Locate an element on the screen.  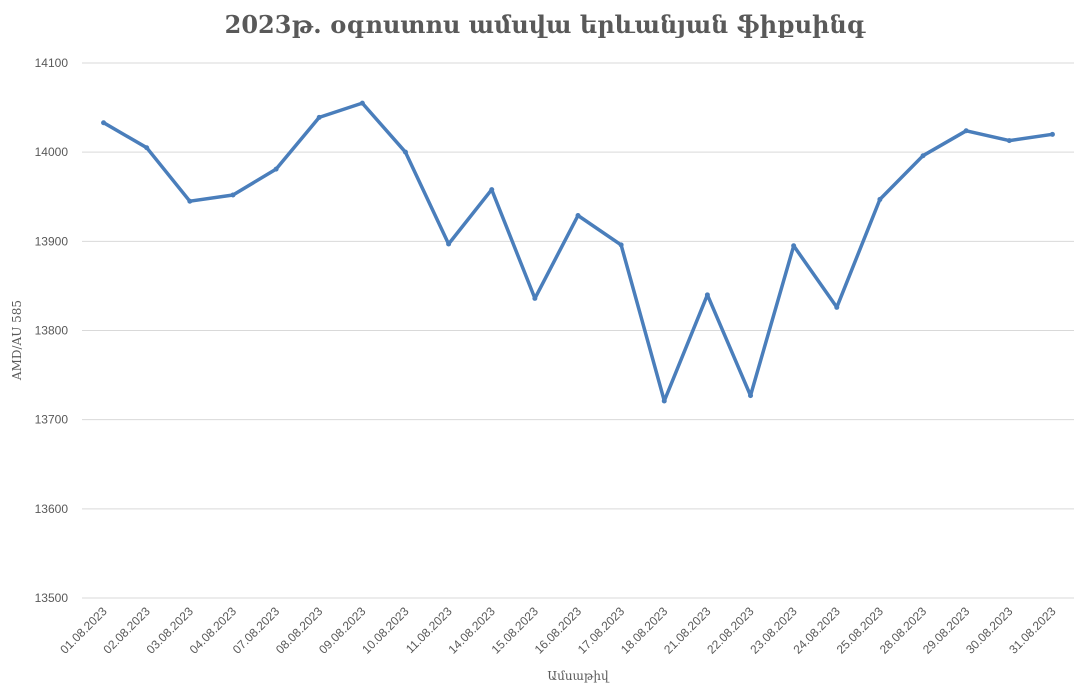
y-tick-label: 13600 is located at coordinates (52, 509).